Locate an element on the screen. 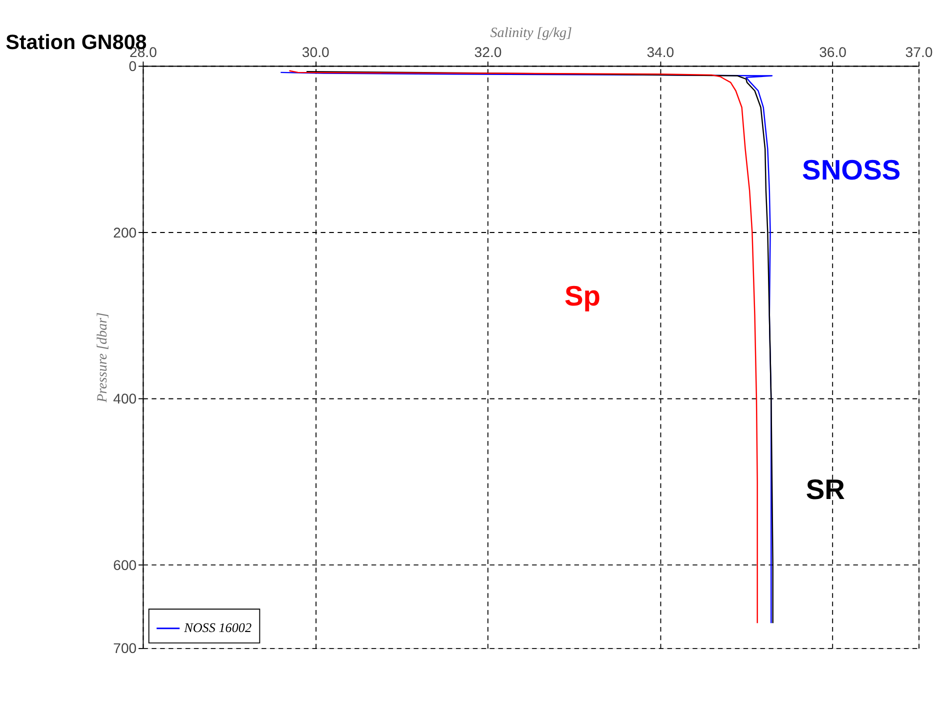  legend-label: NOSS 16002 is located at coordinates (217, 628).